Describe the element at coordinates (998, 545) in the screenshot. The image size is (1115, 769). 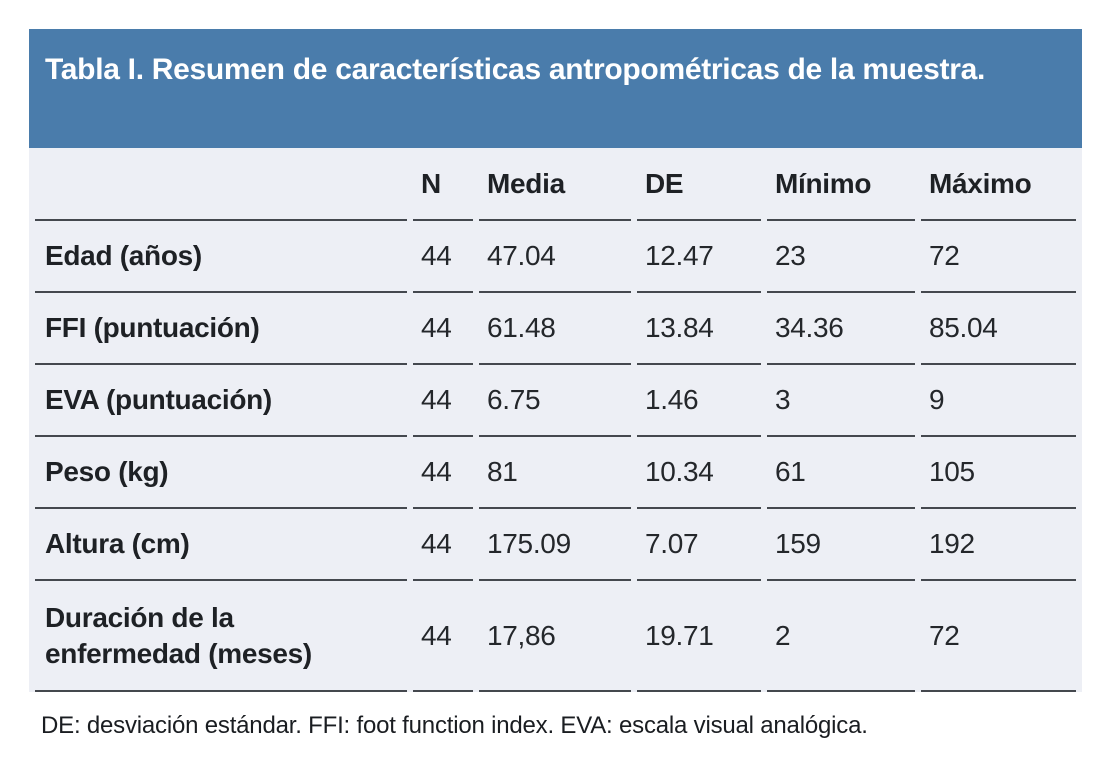
I see `cell-max: 192` at that location.